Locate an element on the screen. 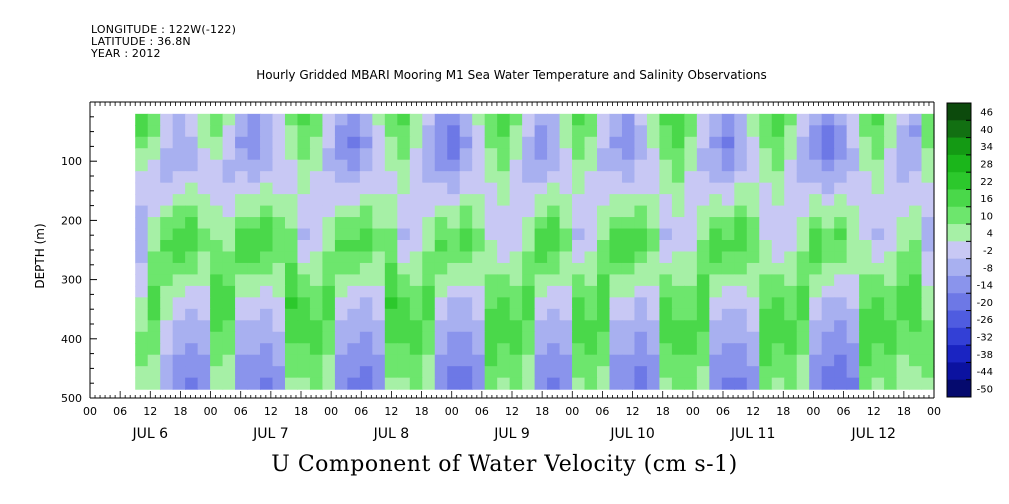 The width and height of the screenshot is (1009, 504). colorbar-label: 22 is located at coordinates (986, 182).